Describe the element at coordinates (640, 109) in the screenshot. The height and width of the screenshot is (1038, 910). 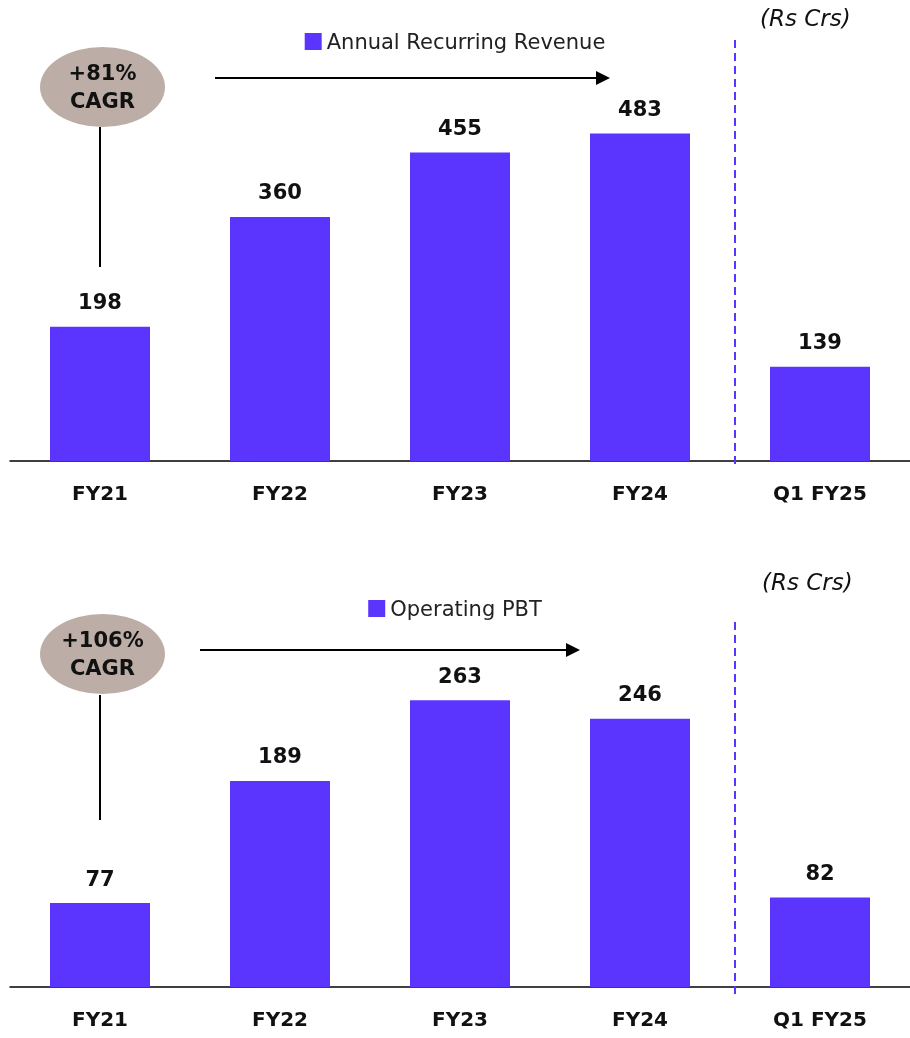
I see `data-label: 483` at that location.